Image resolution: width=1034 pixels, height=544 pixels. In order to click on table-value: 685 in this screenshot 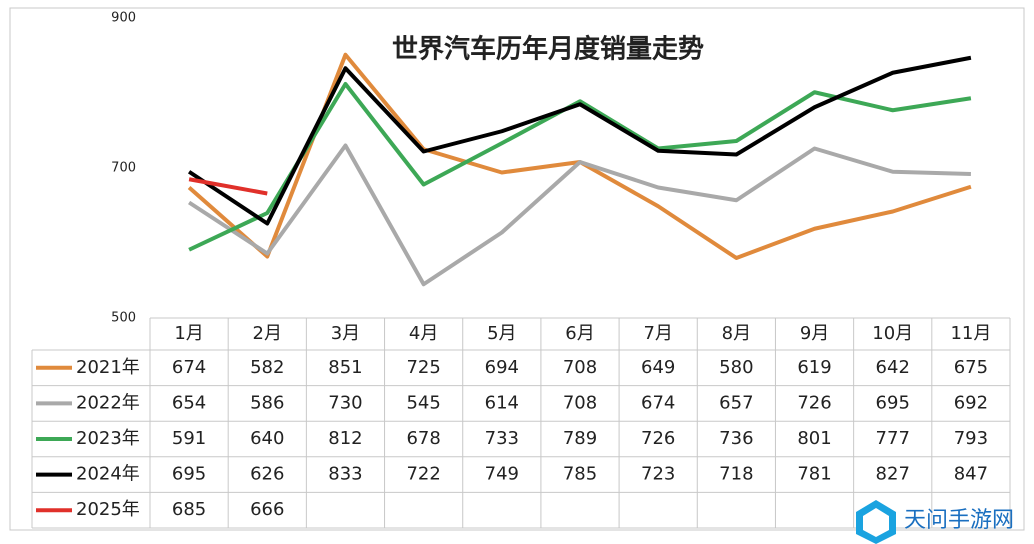, I will do `click(189, 509)`.